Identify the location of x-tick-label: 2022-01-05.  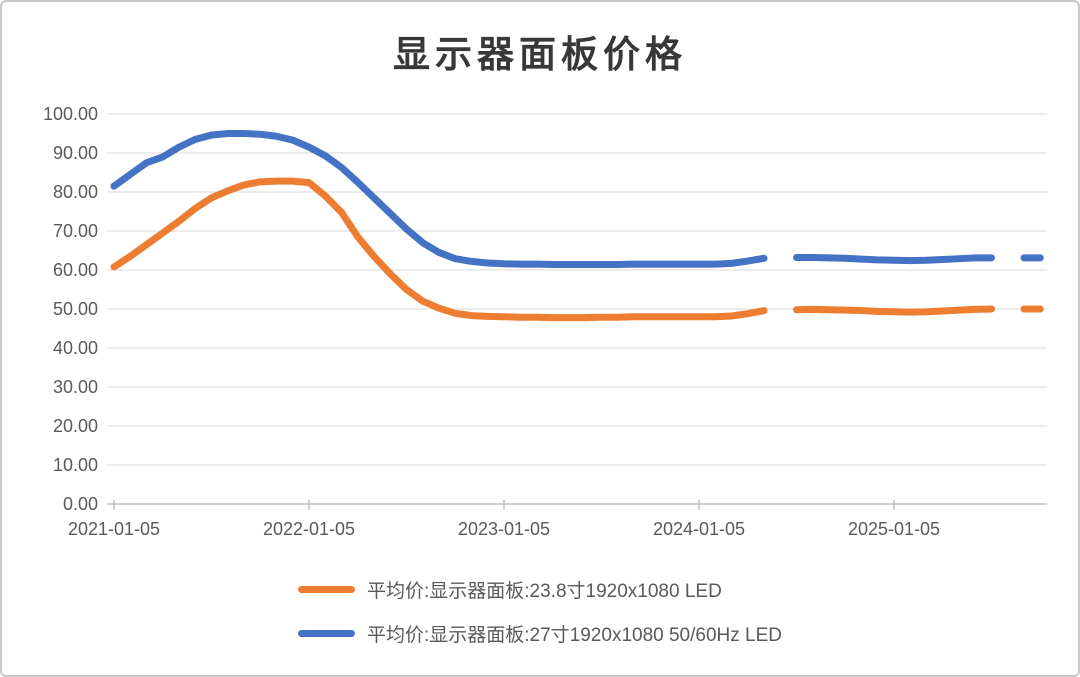
(309, 529).